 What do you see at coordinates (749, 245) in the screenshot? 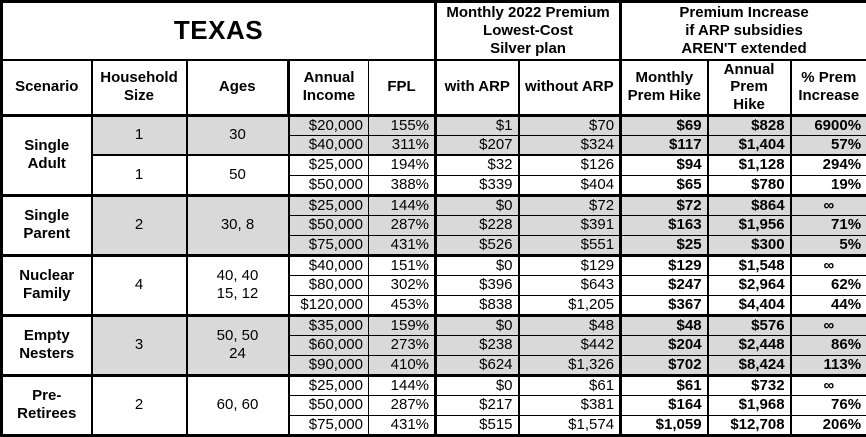
I see `annual-hike-cell: $300` at bounding box center [749, 245].